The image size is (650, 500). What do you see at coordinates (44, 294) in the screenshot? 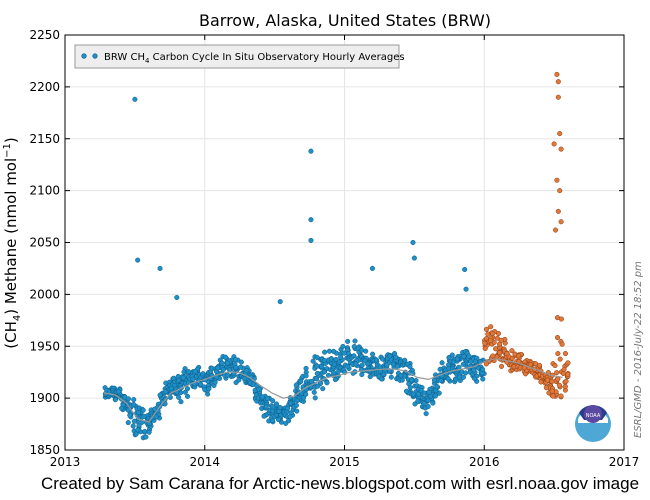
I see `y-tick-label: 2000` at bounding box center [44, 294].